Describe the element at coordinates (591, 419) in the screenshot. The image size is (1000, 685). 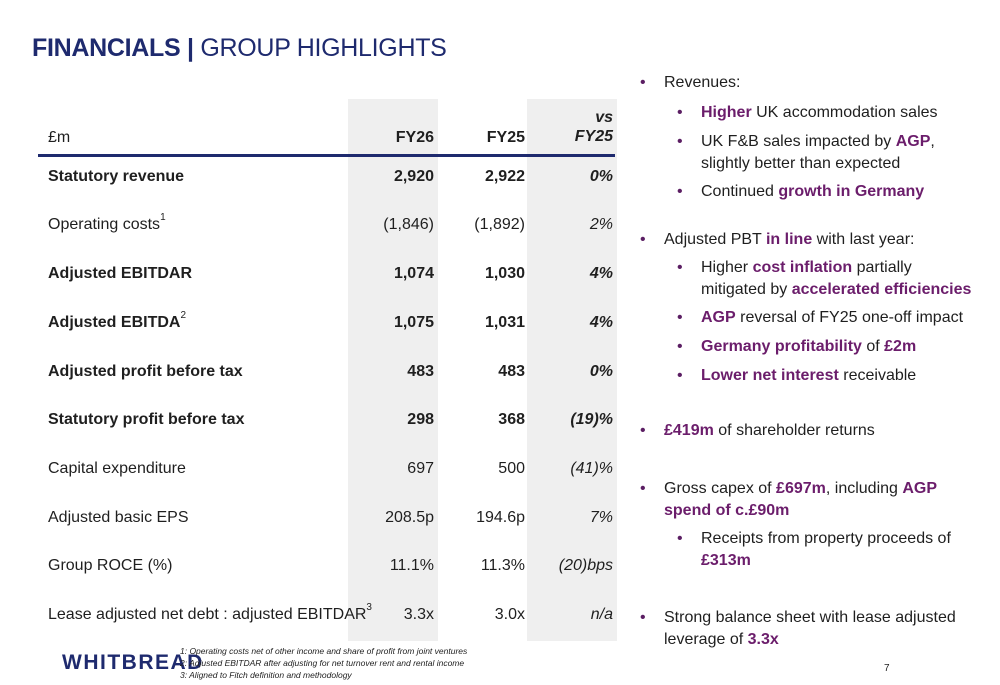
I see `cell-vs: (19)%` at that location.